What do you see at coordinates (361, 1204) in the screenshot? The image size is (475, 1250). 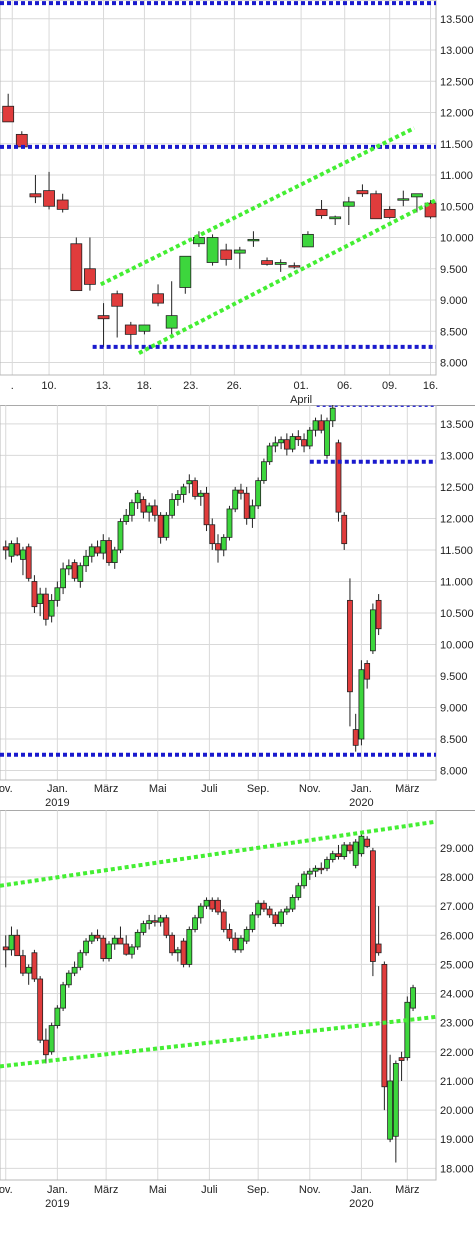 I see `x-year-label: 2020` at bounding box center [361, 1204].